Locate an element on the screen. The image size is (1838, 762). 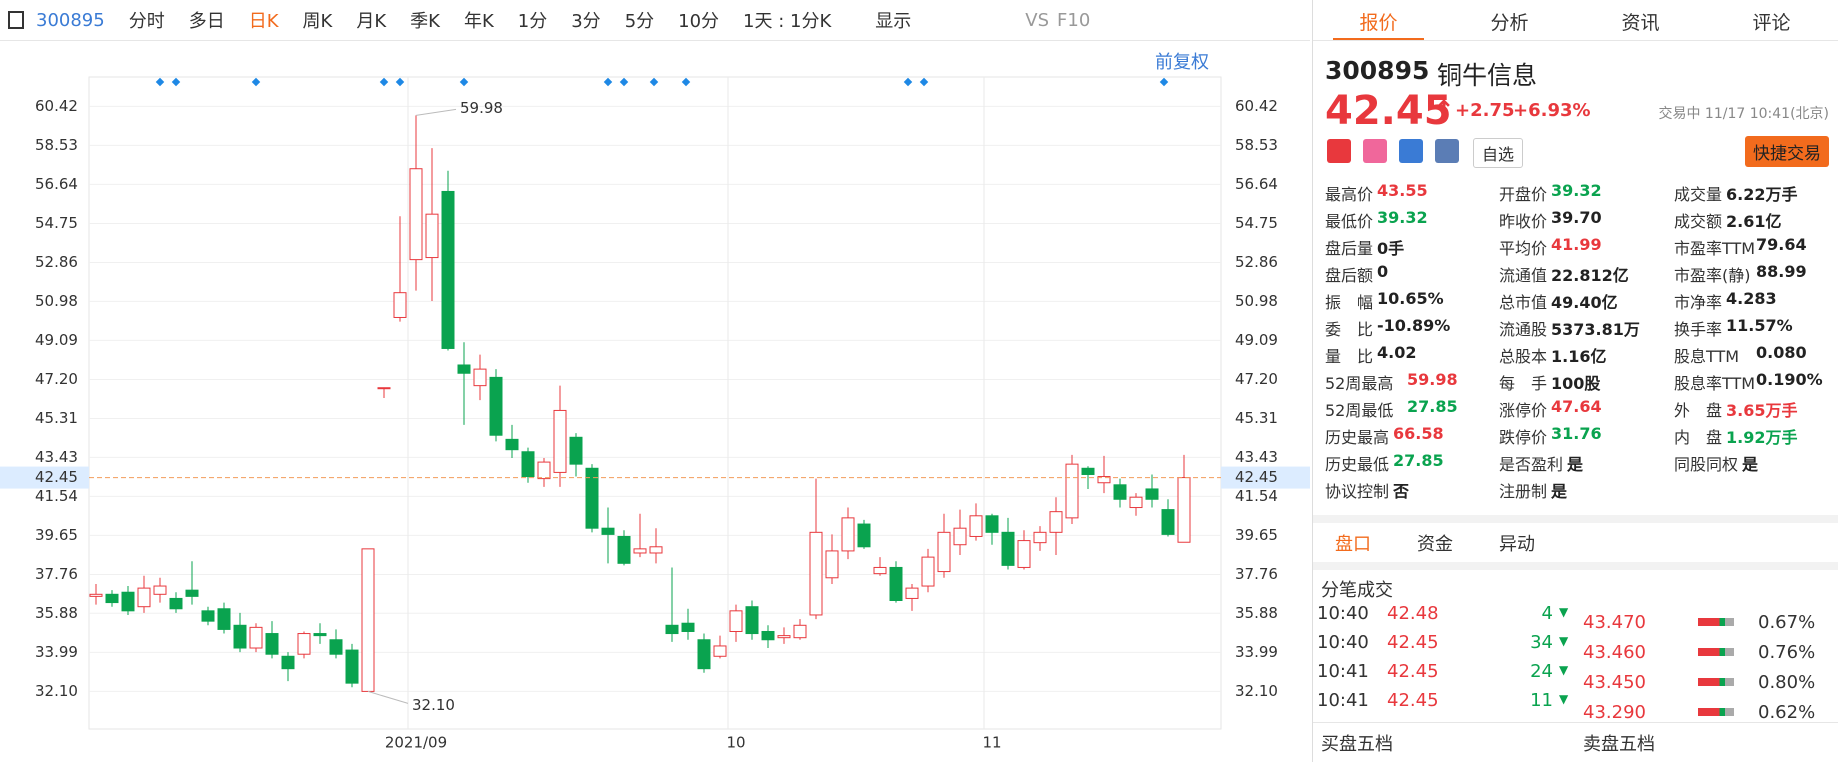
y2-tick-label: 32.10 is located at coordinates (1256, 691).